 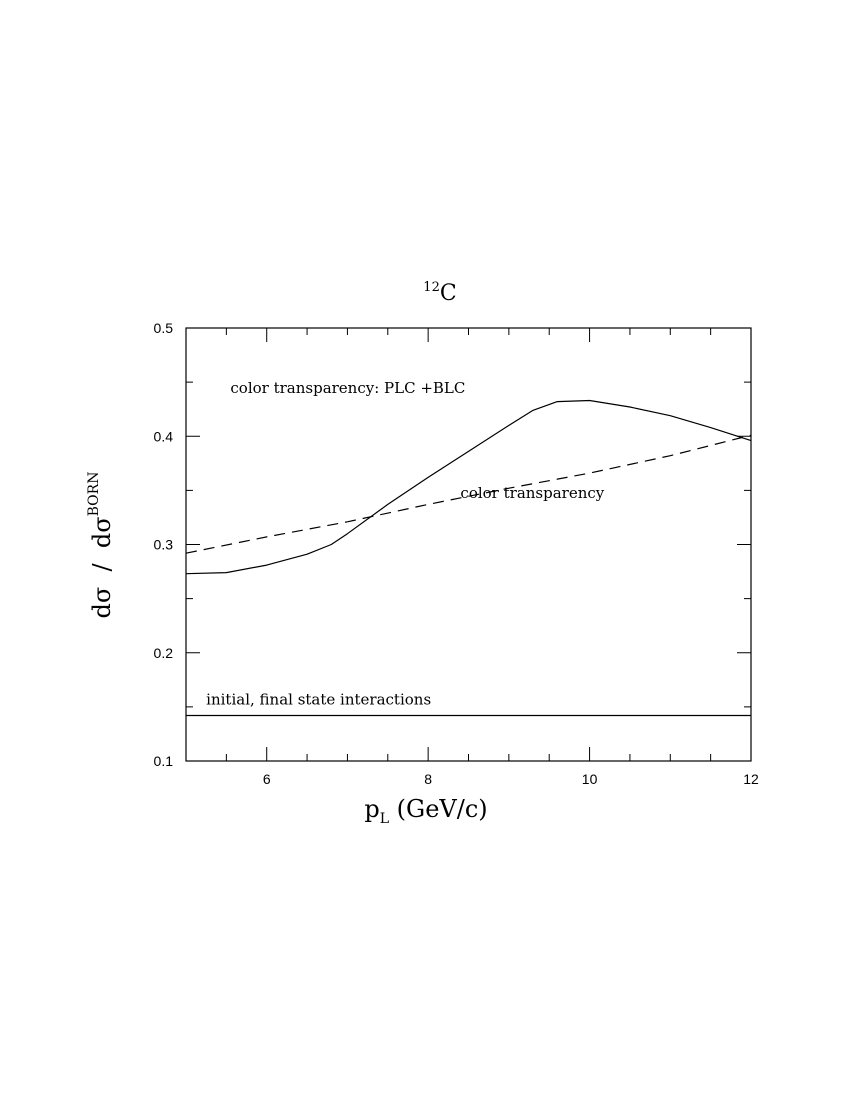 I want to click on x-axis-label-main: p, so click(x=371, y=809).